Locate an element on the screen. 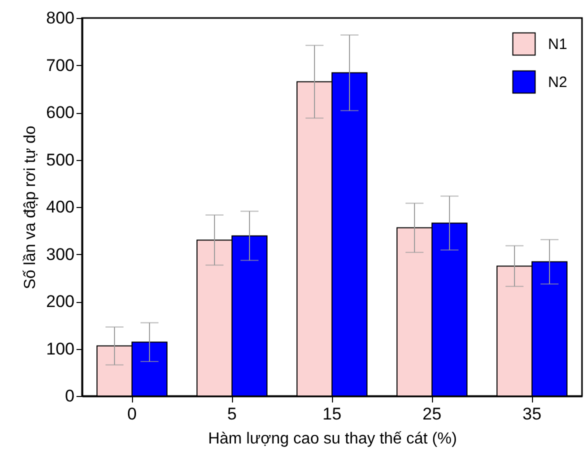  x-tick-label: 0 is located at coordinates (132, 414).